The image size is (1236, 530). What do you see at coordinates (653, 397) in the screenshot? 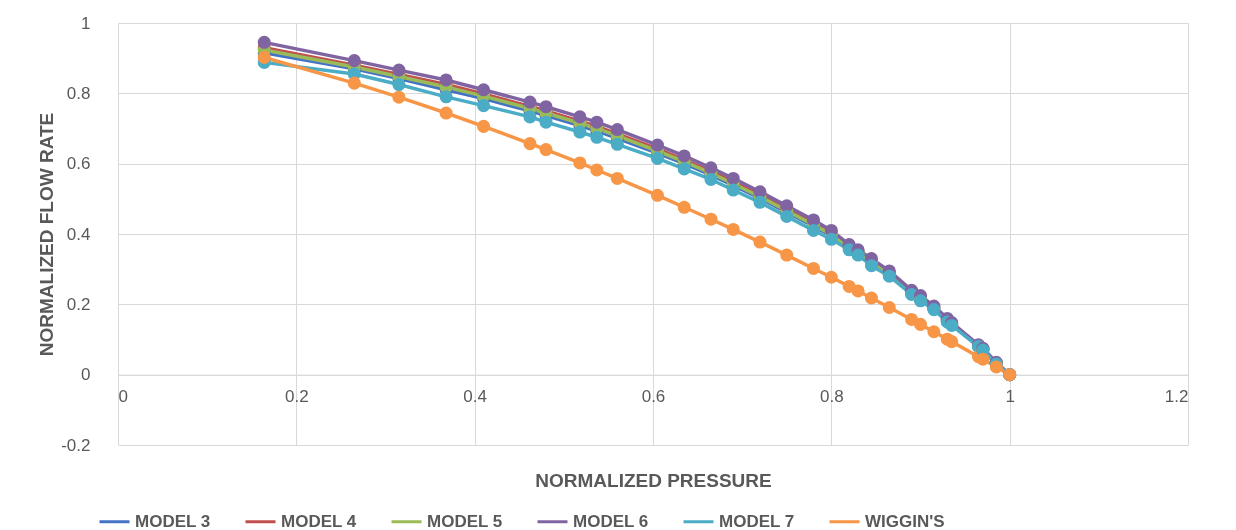
I see `x-tick-label: 0.6` at bounding box center [653, 397].